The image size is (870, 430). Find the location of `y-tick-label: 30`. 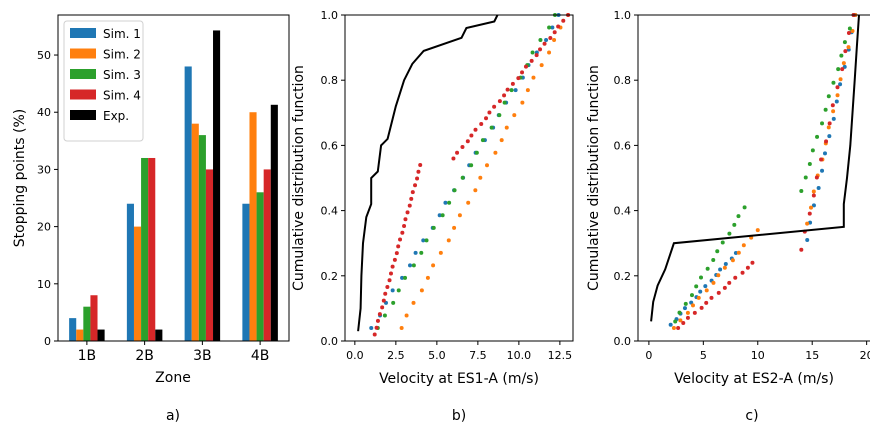

y-tick-label: 30 is located at coordinates (44, 169).